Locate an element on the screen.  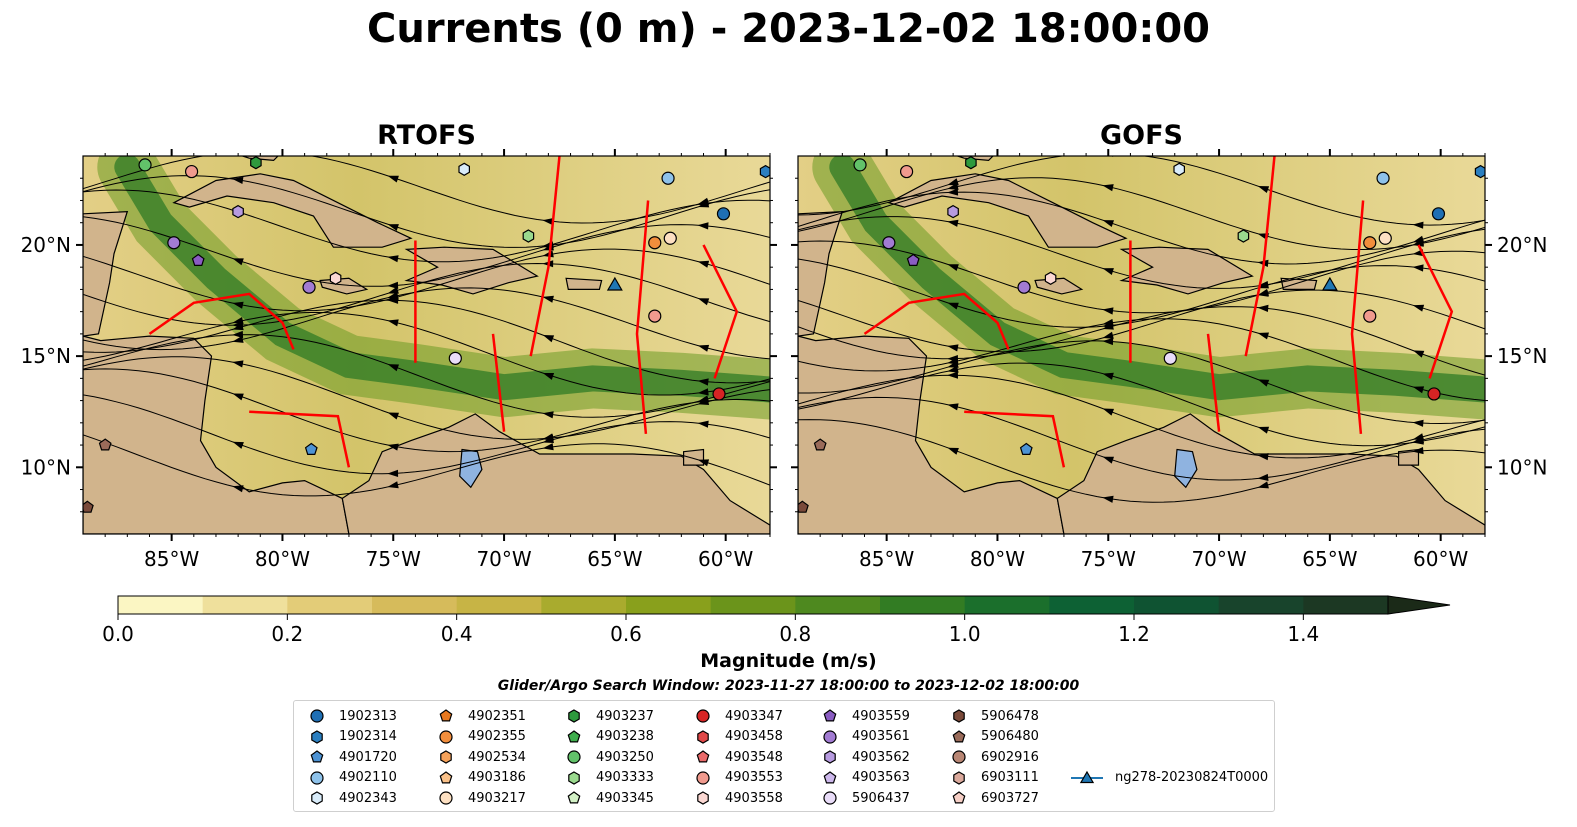
legend-item: 4903563 is located at coordinates (864, 778).